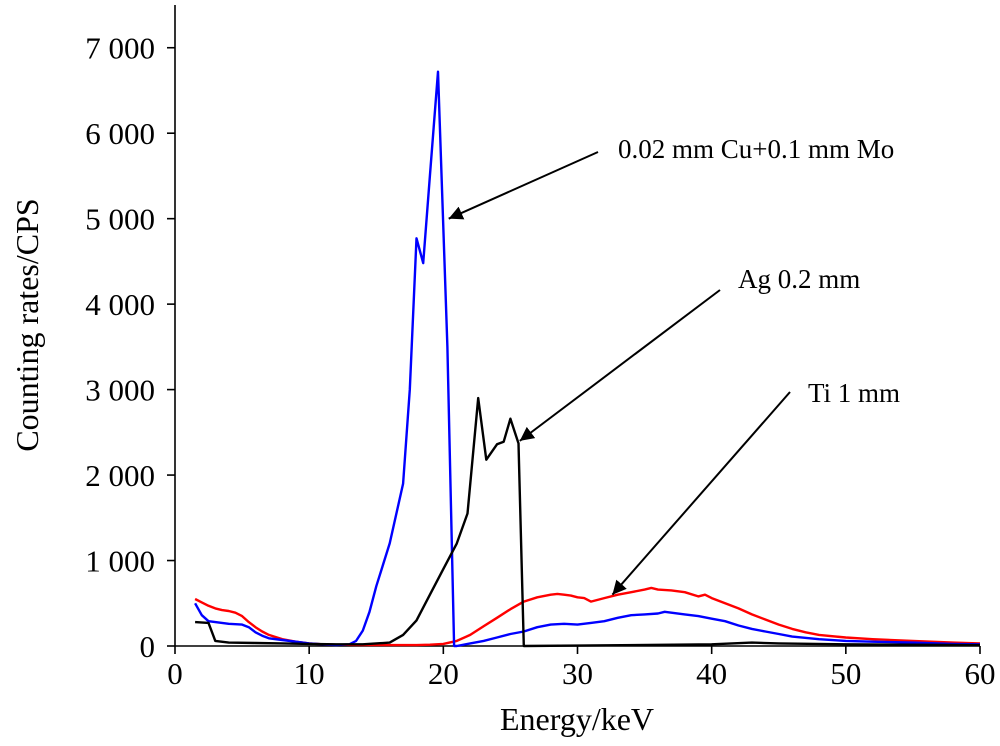 This screenshot has width=1000, height=746. I want to click on x-tick-label: 0, so click(175, 673).